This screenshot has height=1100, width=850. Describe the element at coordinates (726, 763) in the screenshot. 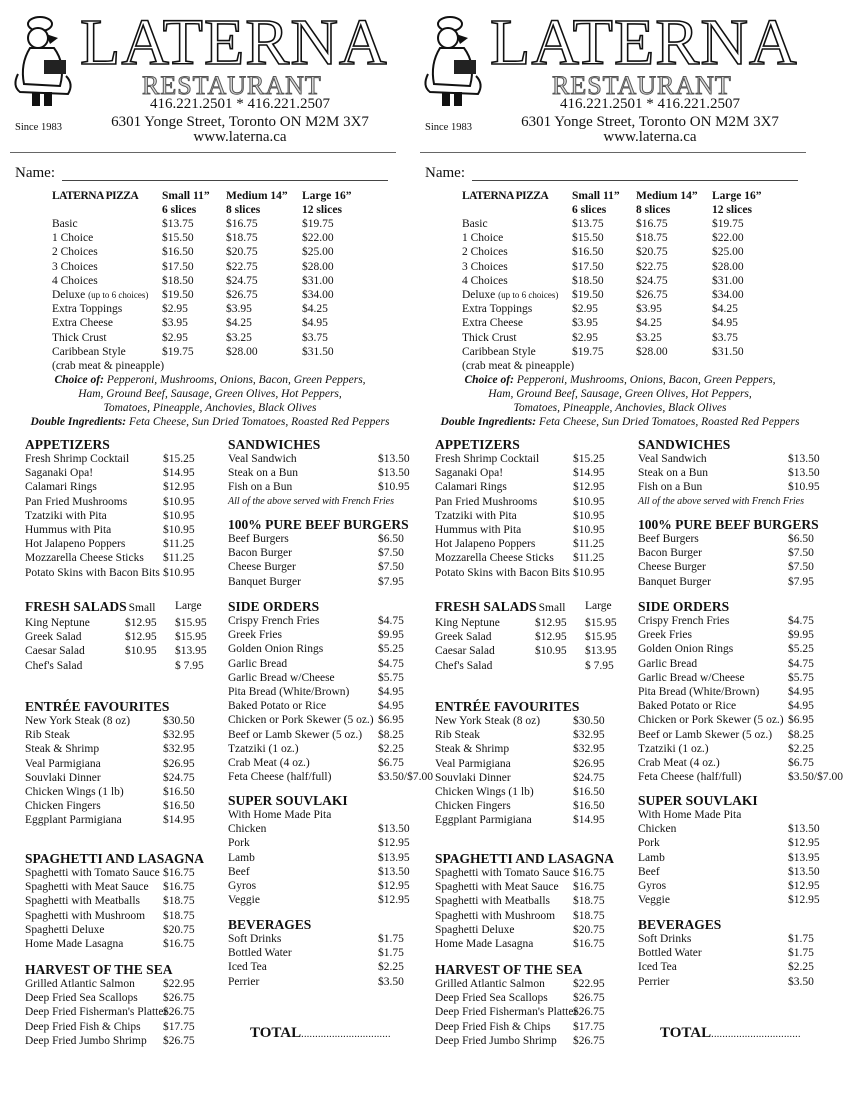

I see `menu-item: Crab Meat (4 oz.) $6.75` at that location.